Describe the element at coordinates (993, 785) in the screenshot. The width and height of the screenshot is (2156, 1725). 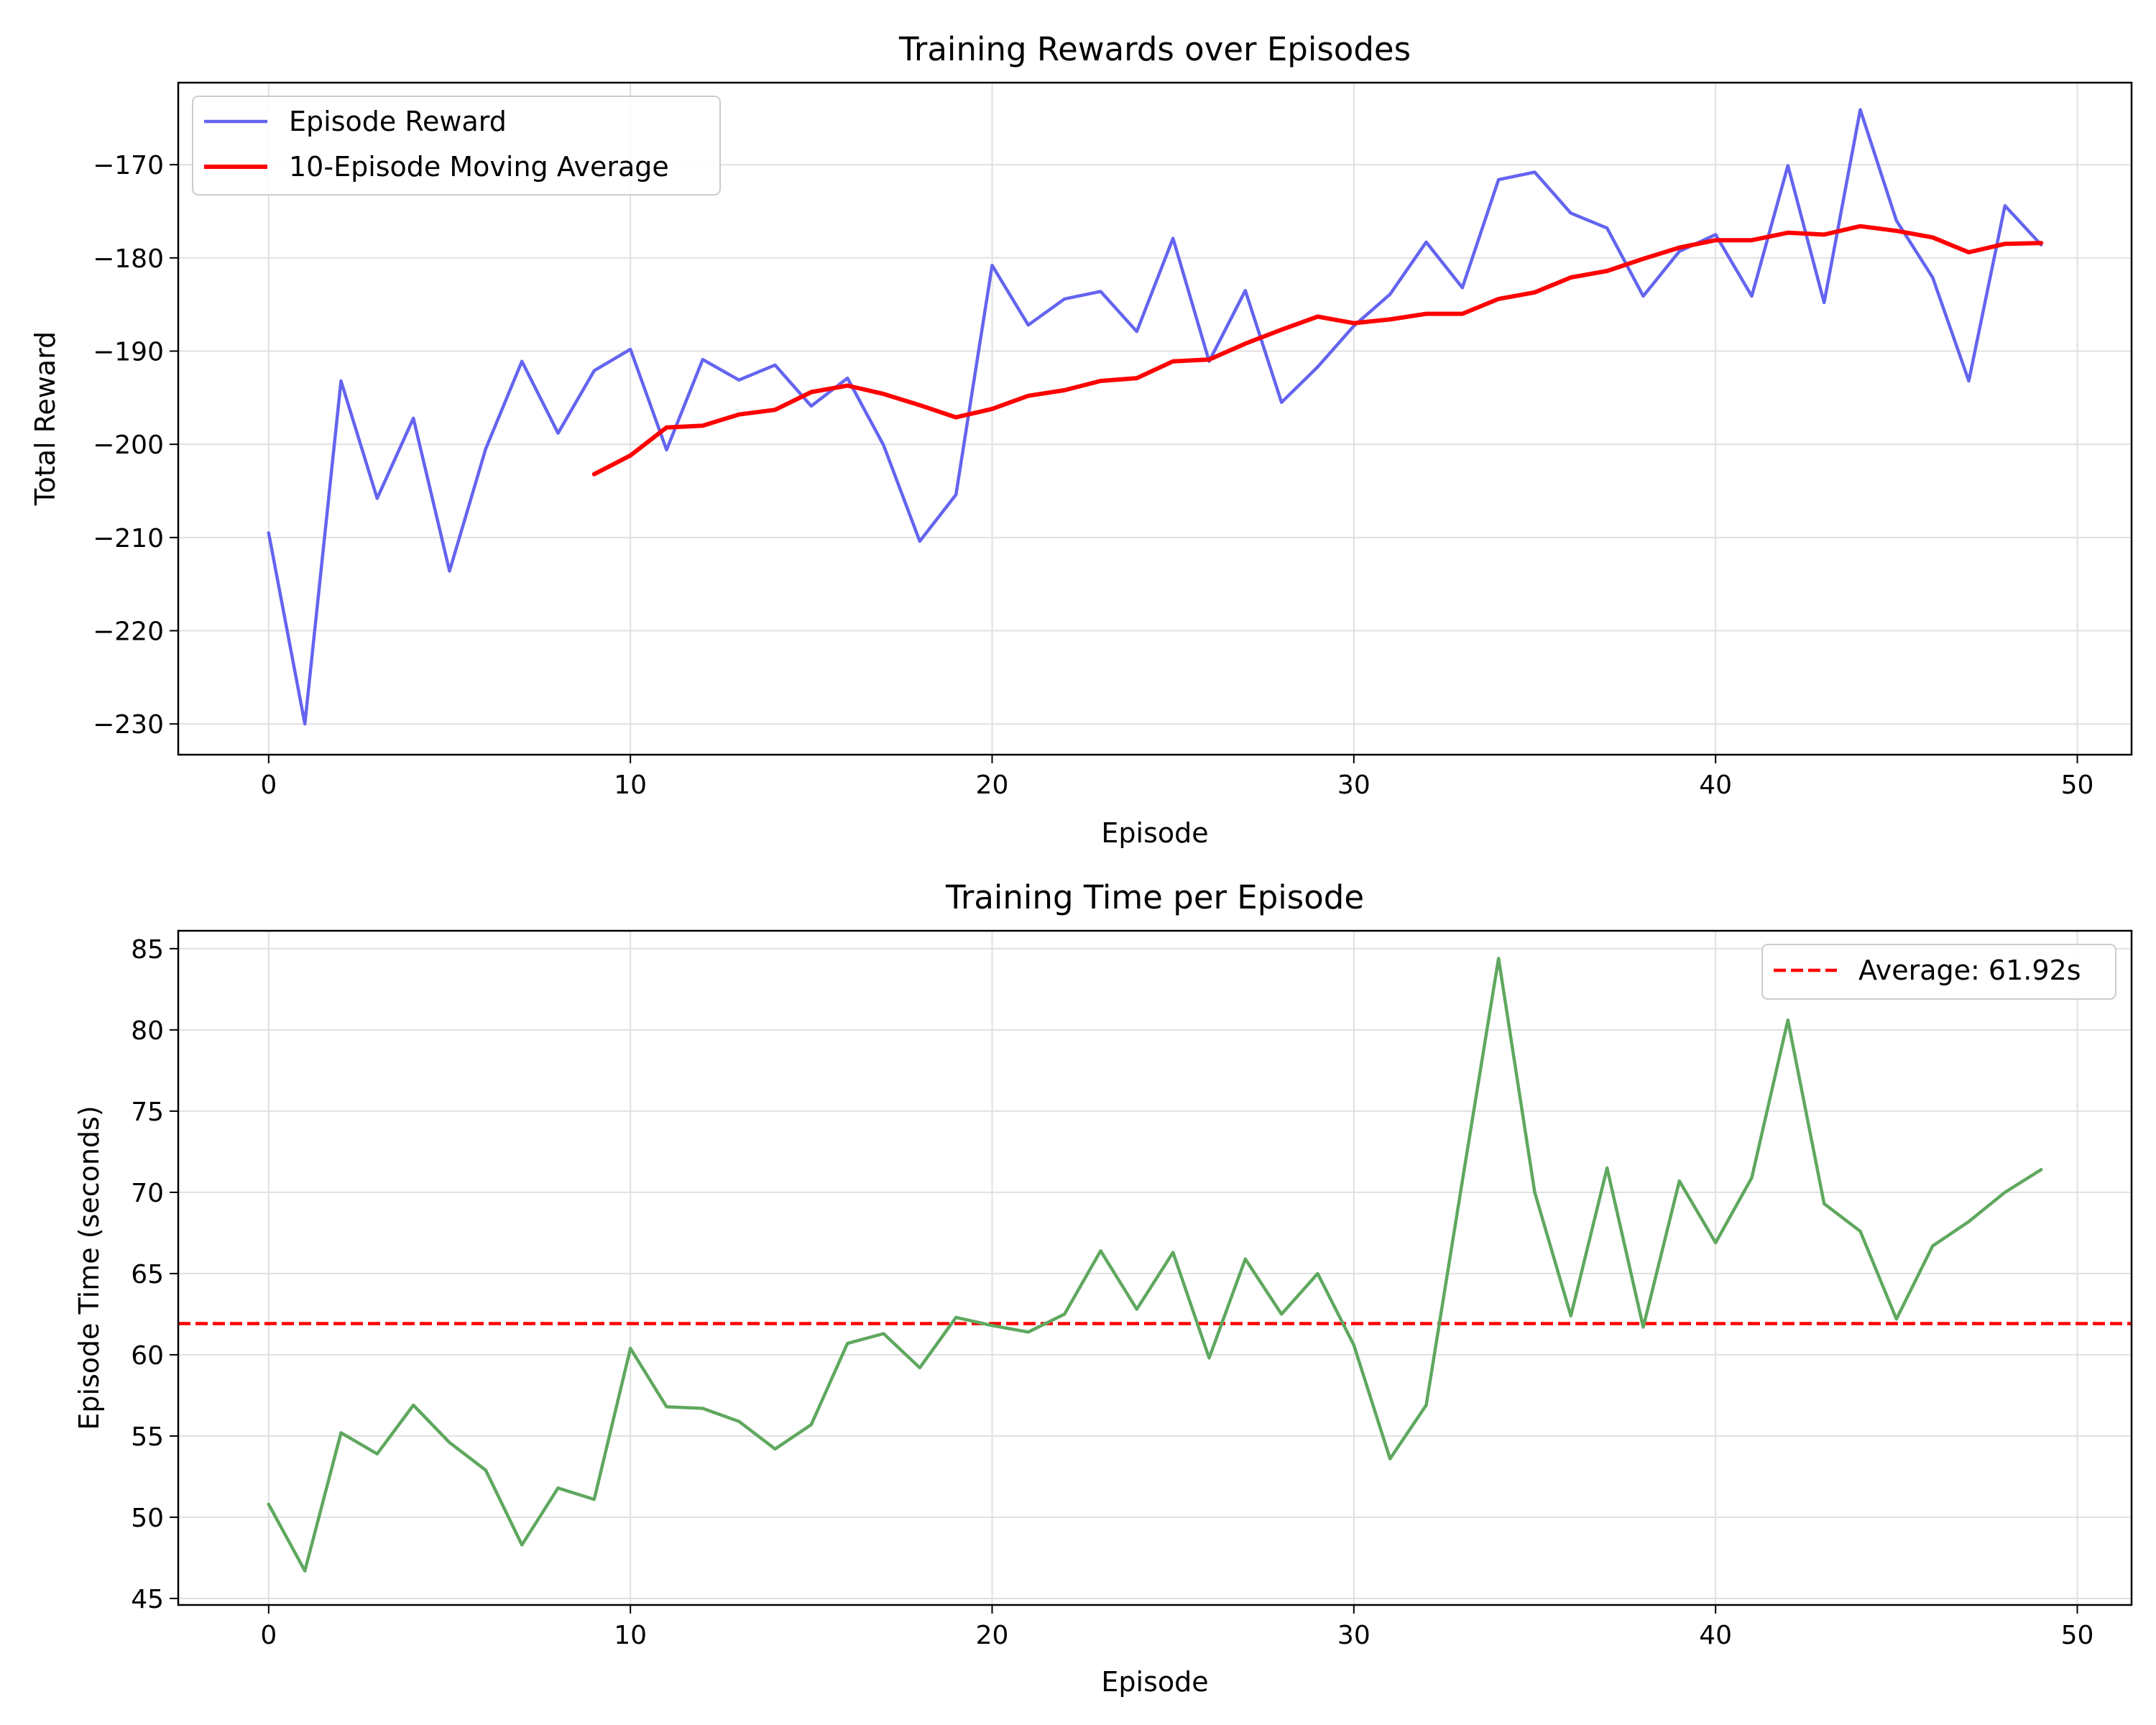
I see `rewards-x-tick-label-20: 20` at that location.